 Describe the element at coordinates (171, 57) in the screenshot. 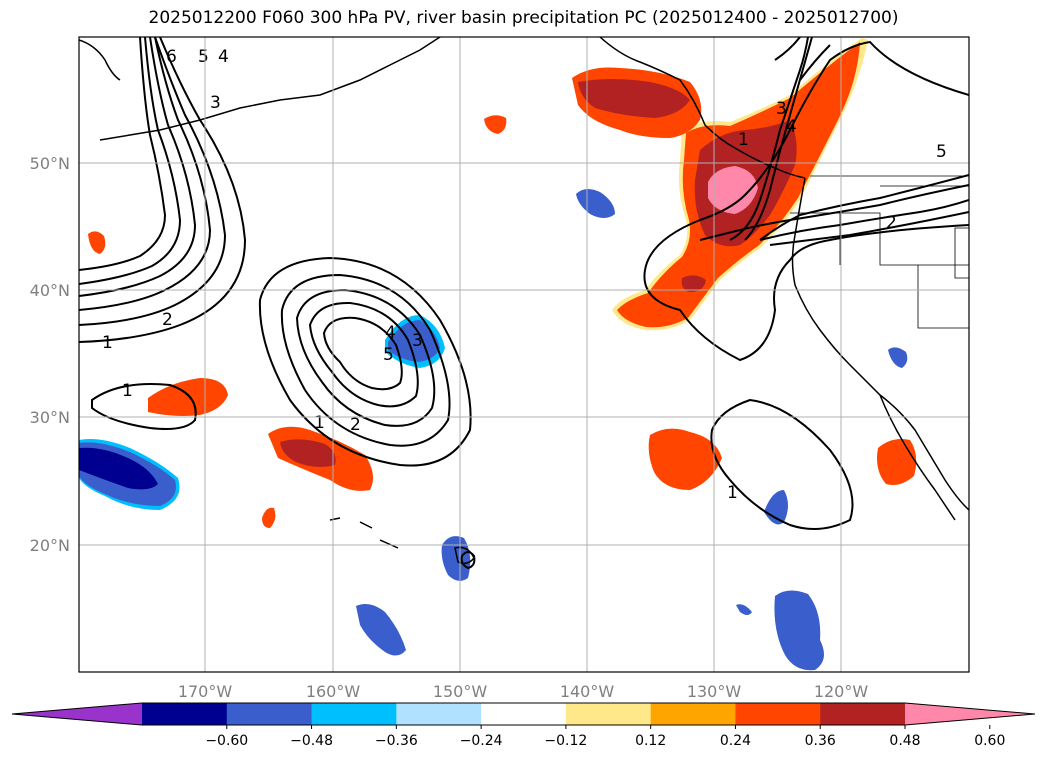

I see `contour-label-6: 6` at that location.